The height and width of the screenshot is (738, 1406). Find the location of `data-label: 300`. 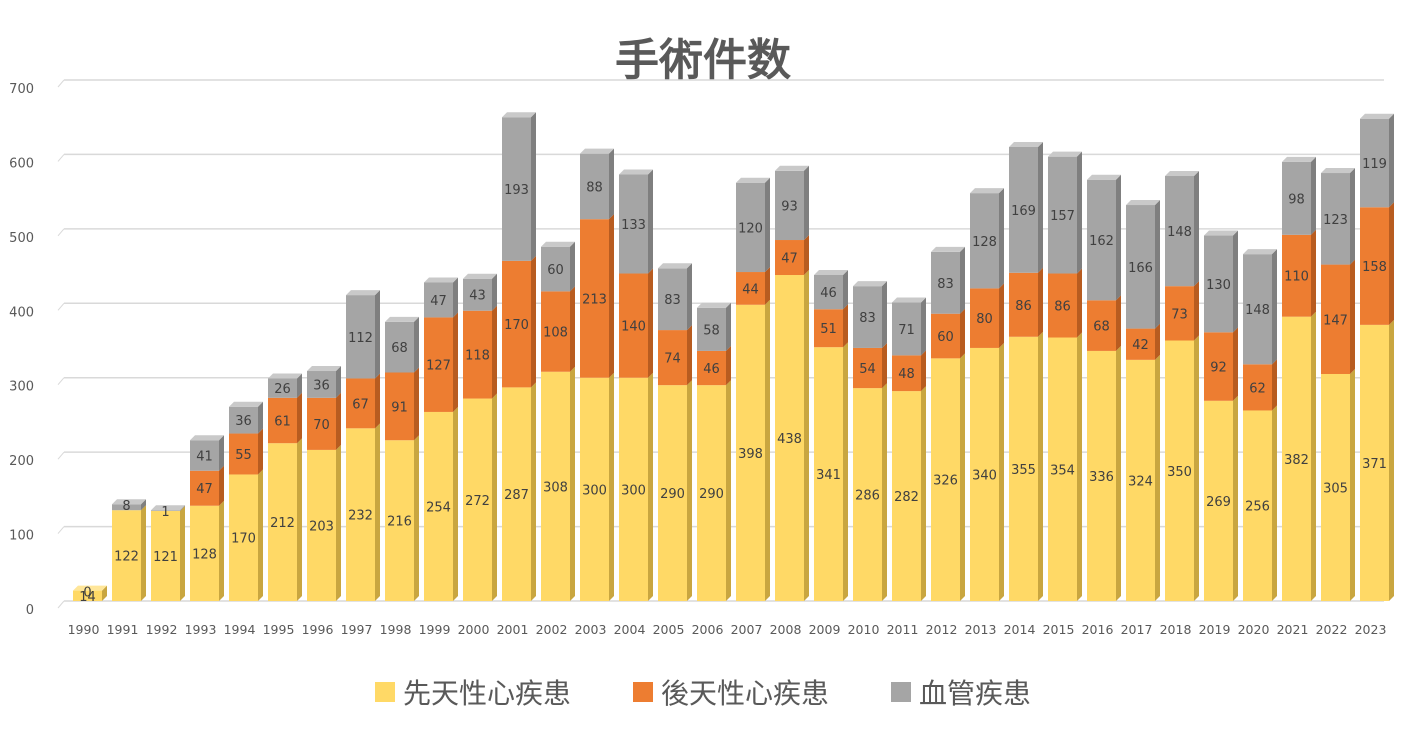

data-label: 300 is located at coordinates (594, 490).